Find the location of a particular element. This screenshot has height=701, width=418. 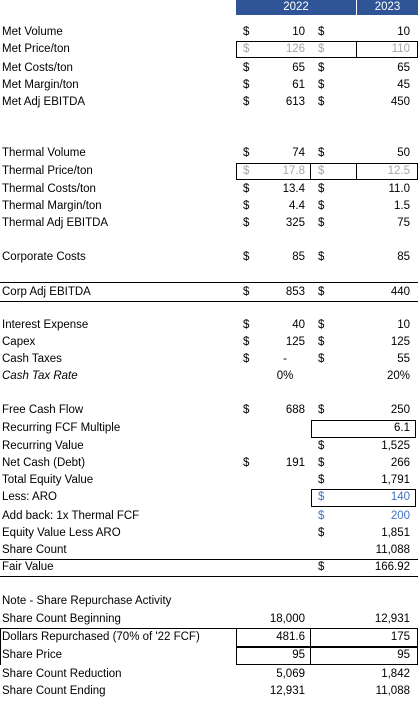

cell-2023: 65 is located at coordinates (403, 68).